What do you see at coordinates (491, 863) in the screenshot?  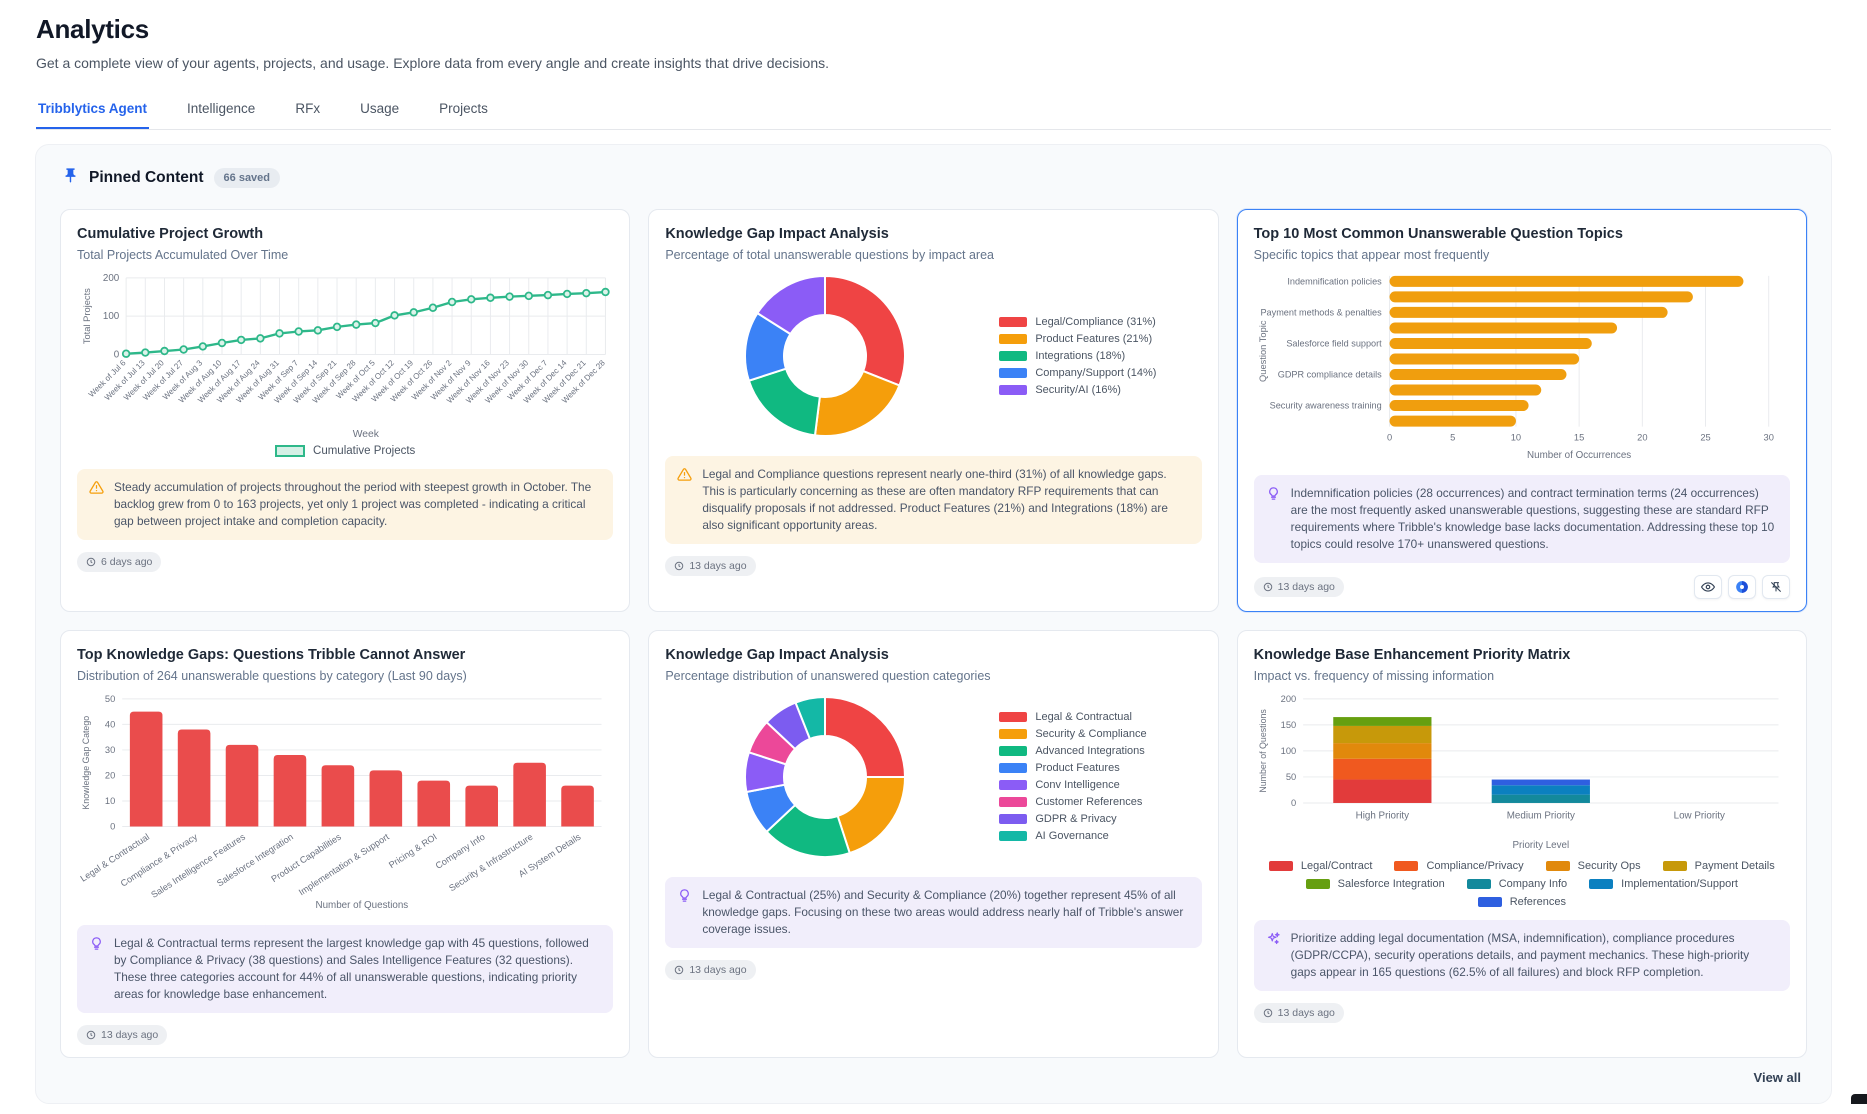 I see `svg-text: Security & Infrastructure` at bounding box center [491, 863].